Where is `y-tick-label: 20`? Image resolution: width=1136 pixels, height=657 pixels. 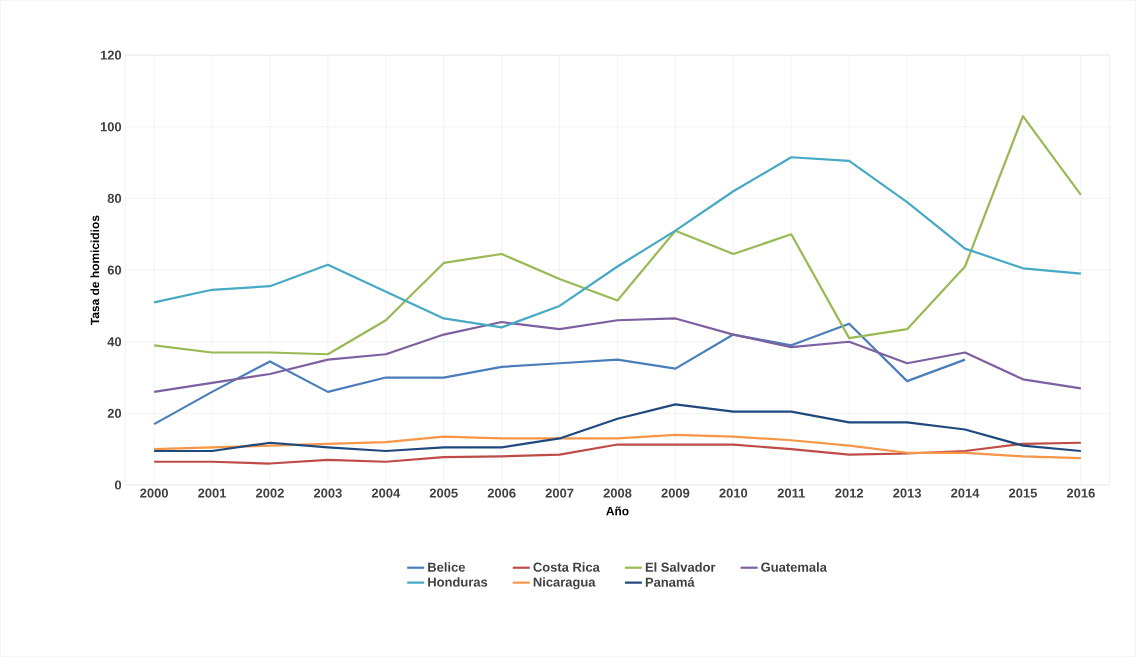 y-tick-label: 20 is located at coordinates (114, 413).